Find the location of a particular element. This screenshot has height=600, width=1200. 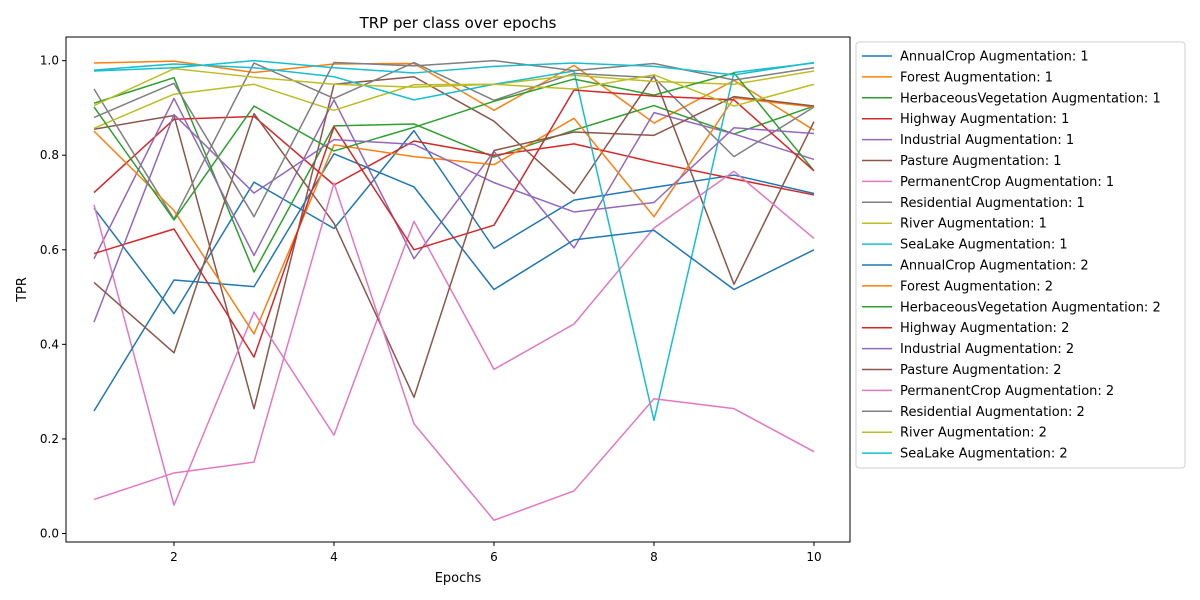

legend-label: Pasture Augmentation: 1 is located at coordinates (981, 161).